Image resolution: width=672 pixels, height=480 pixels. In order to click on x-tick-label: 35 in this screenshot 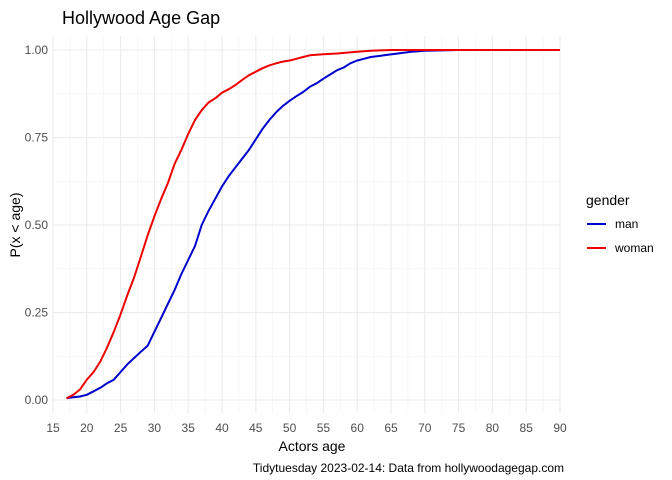, I will do `click(189, 428)`.